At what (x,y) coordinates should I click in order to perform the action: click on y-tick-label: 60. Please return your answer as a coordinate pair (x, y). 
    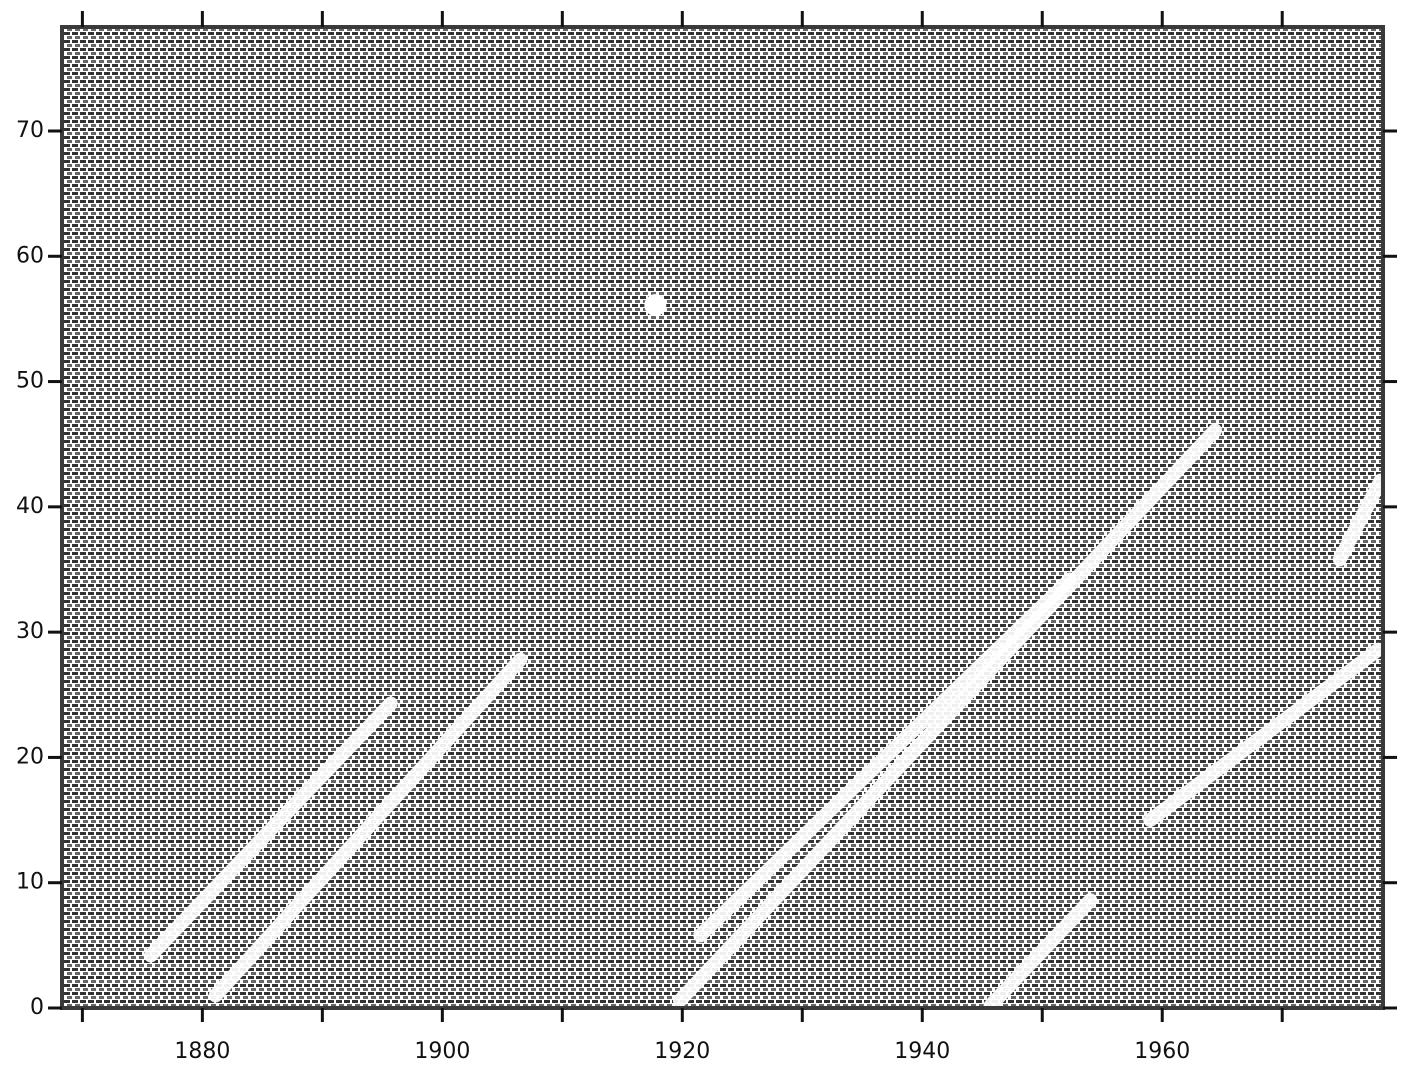
    Looking at the image, I should click on (30, 255).